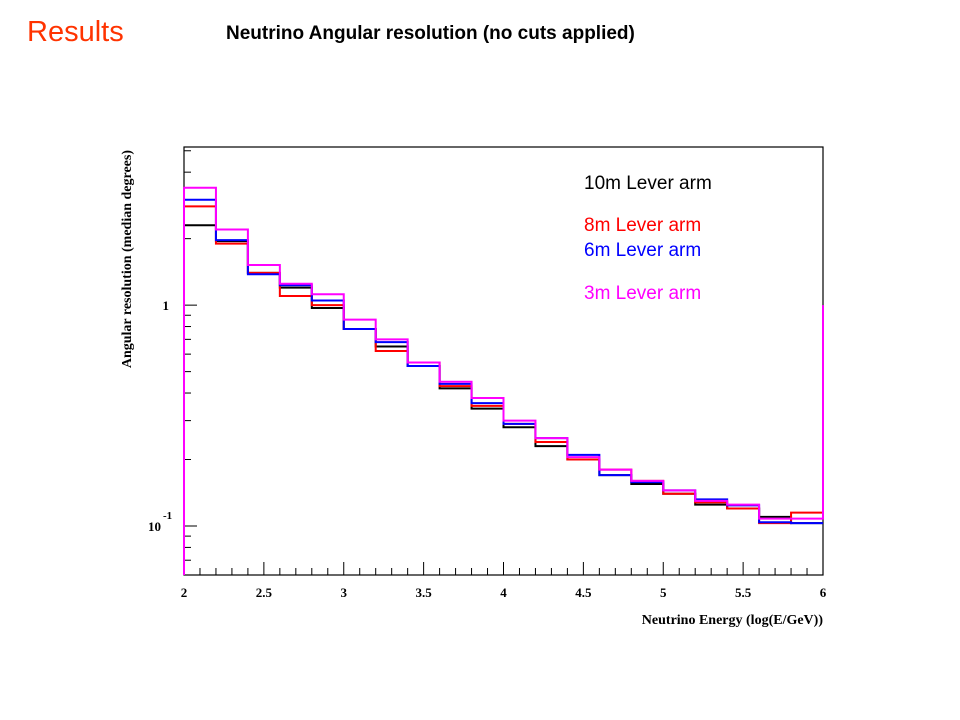 This screenshot has height=720, width=960. Describe the element at coordinates (503, 592) in the screenshot. I see `x-tick-label: 4` at that location.